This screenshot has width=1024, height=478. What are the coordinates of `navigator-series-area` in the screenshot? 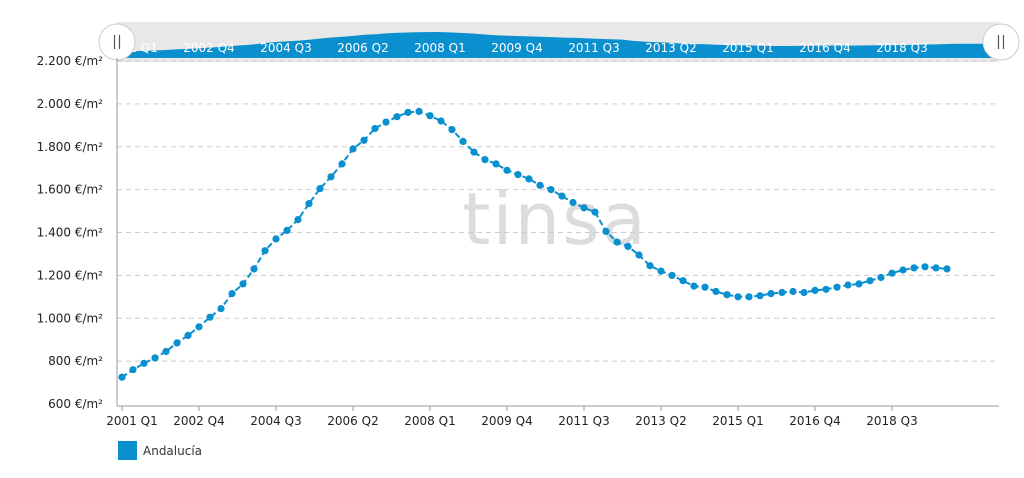 It's located at (558, 45).